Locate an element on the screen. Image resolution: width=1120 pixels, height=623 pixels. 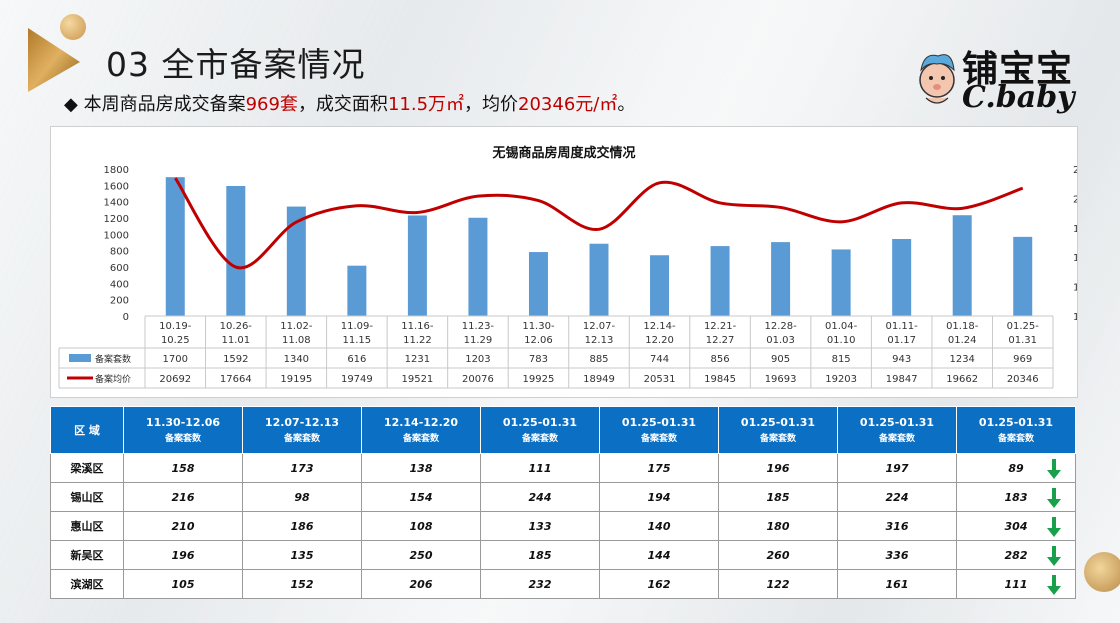
corner-circle-decoration-right is located at coordinates (1102, 572).